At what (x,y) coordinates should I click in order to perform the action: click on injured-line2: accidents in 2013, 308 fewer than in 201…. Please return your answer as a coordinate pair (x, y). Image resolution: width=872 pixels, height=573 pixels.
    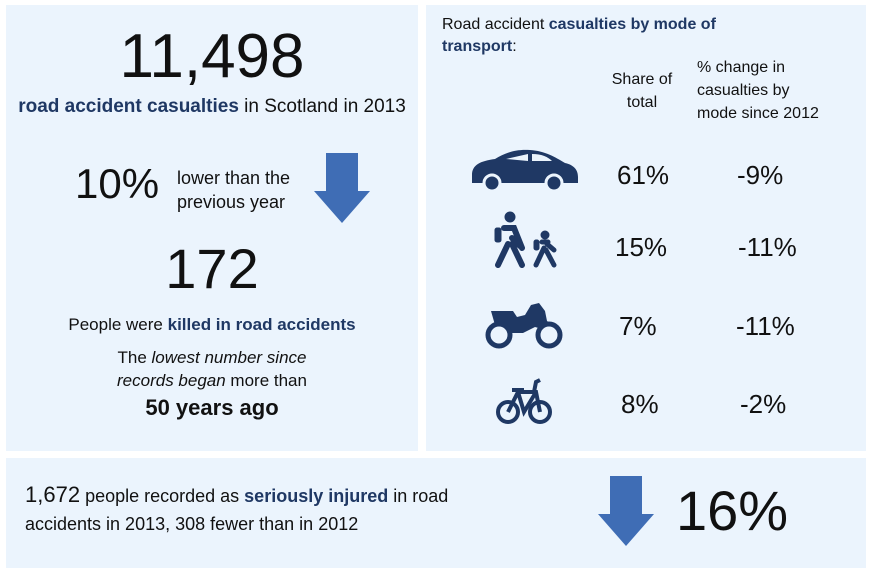
    Looking at the image, I should click on (192, 524).